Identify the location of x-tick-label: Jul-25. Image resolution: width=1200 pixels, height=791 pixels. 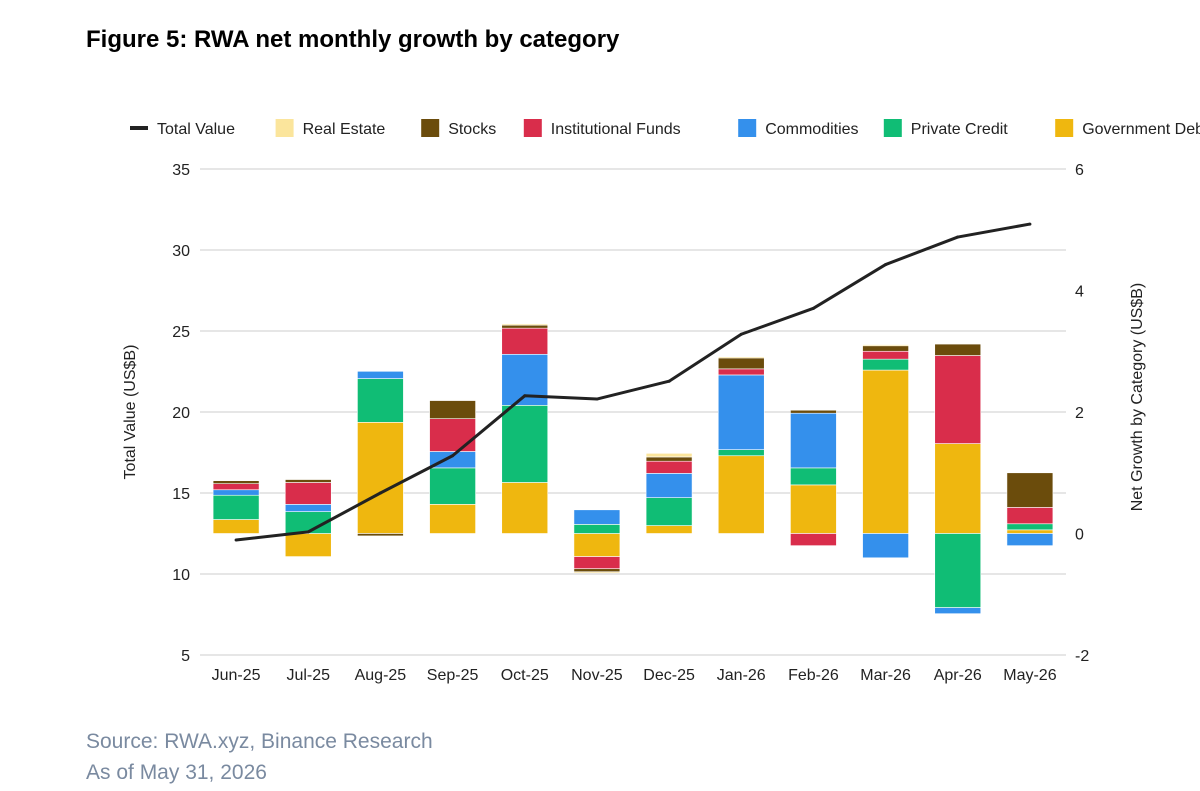
(308, 675).